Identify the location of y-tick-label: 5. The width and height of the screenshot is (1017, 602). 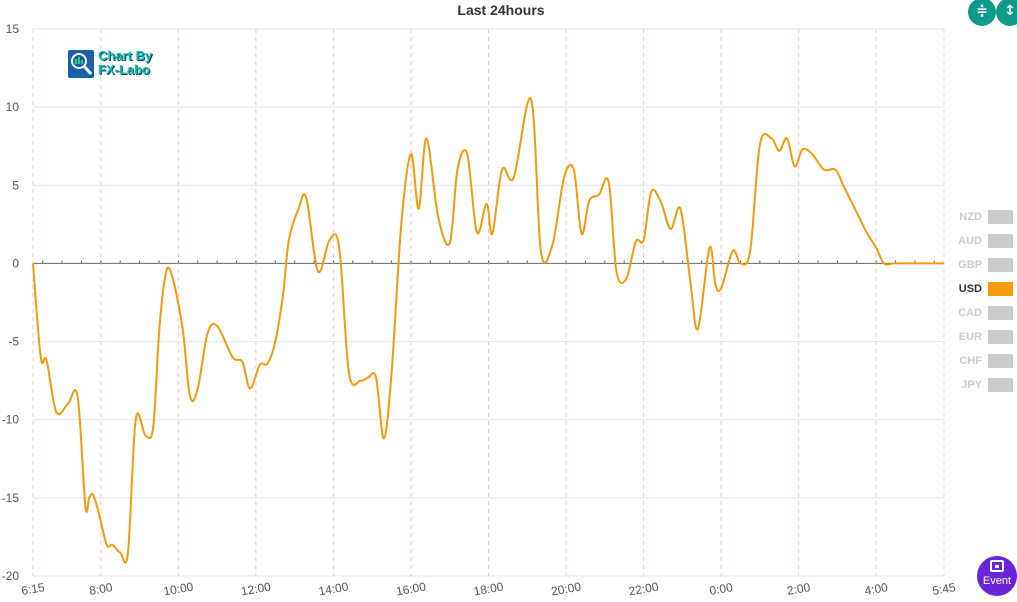
(15, 185).